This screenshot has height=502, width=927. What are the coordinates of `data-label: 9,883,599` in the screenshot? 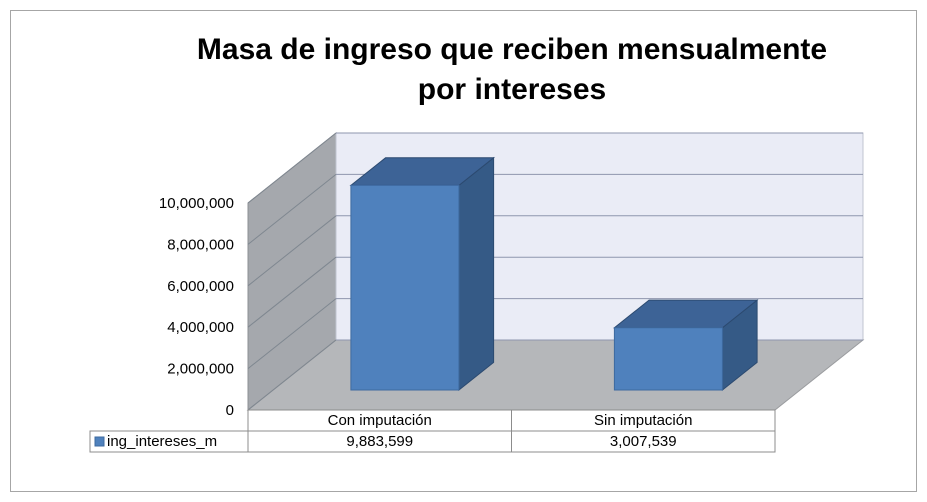 It's located at (379, 441).